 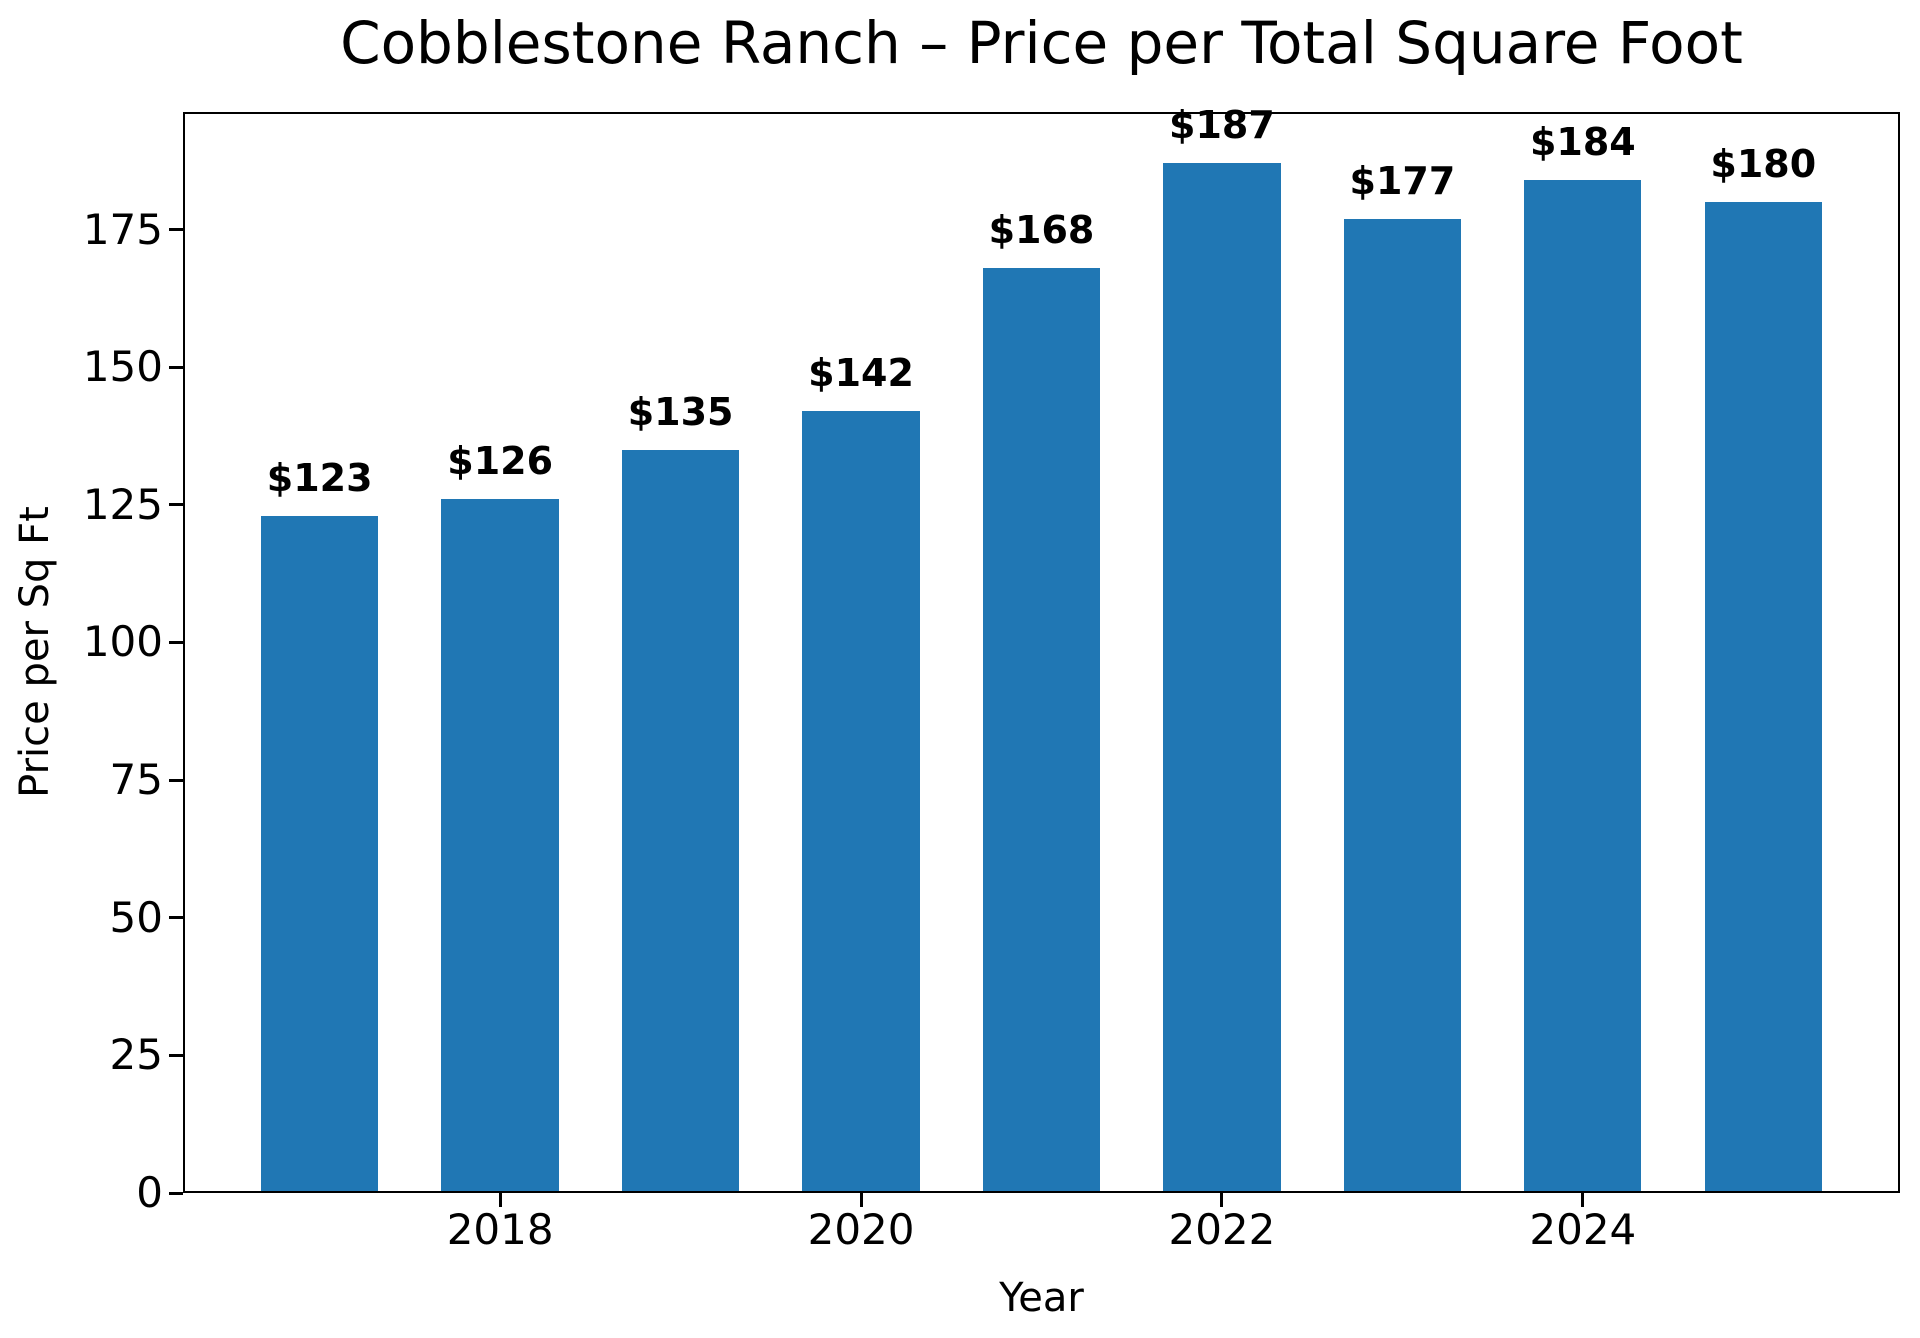 What do you see at coordinates (500, 461) in the screenshot?
I see `bar-value-label-2018: $126` at bounding box center [500, 461].